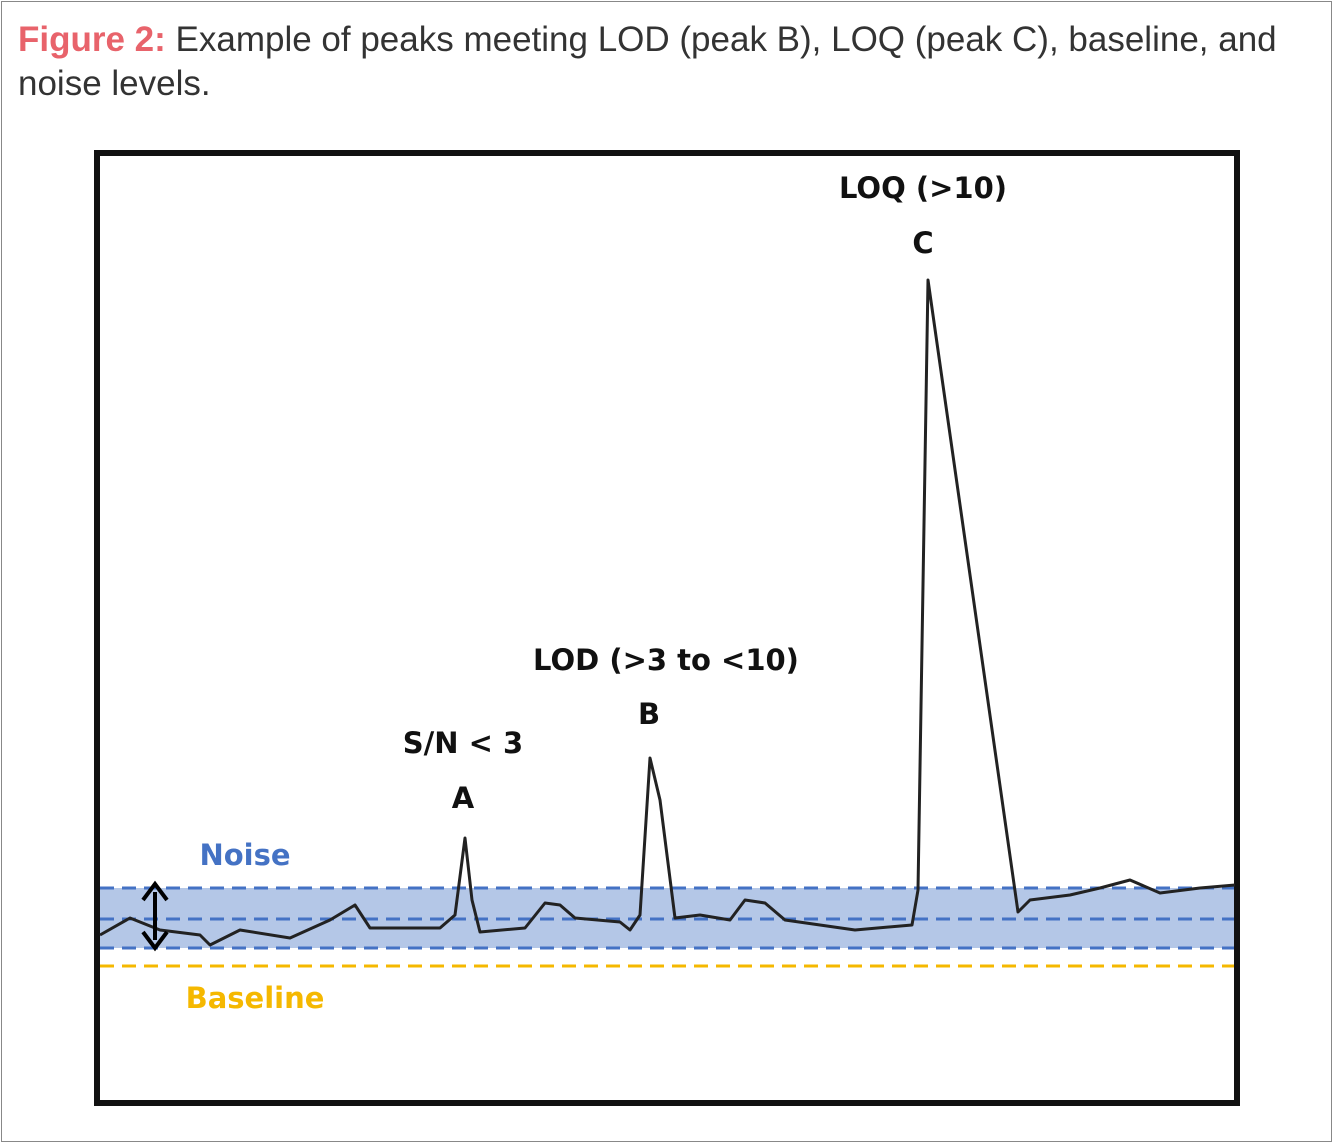 This screenshot has height=1145, width=1335. I want to click on peak-letter: B, so click(649, 714).